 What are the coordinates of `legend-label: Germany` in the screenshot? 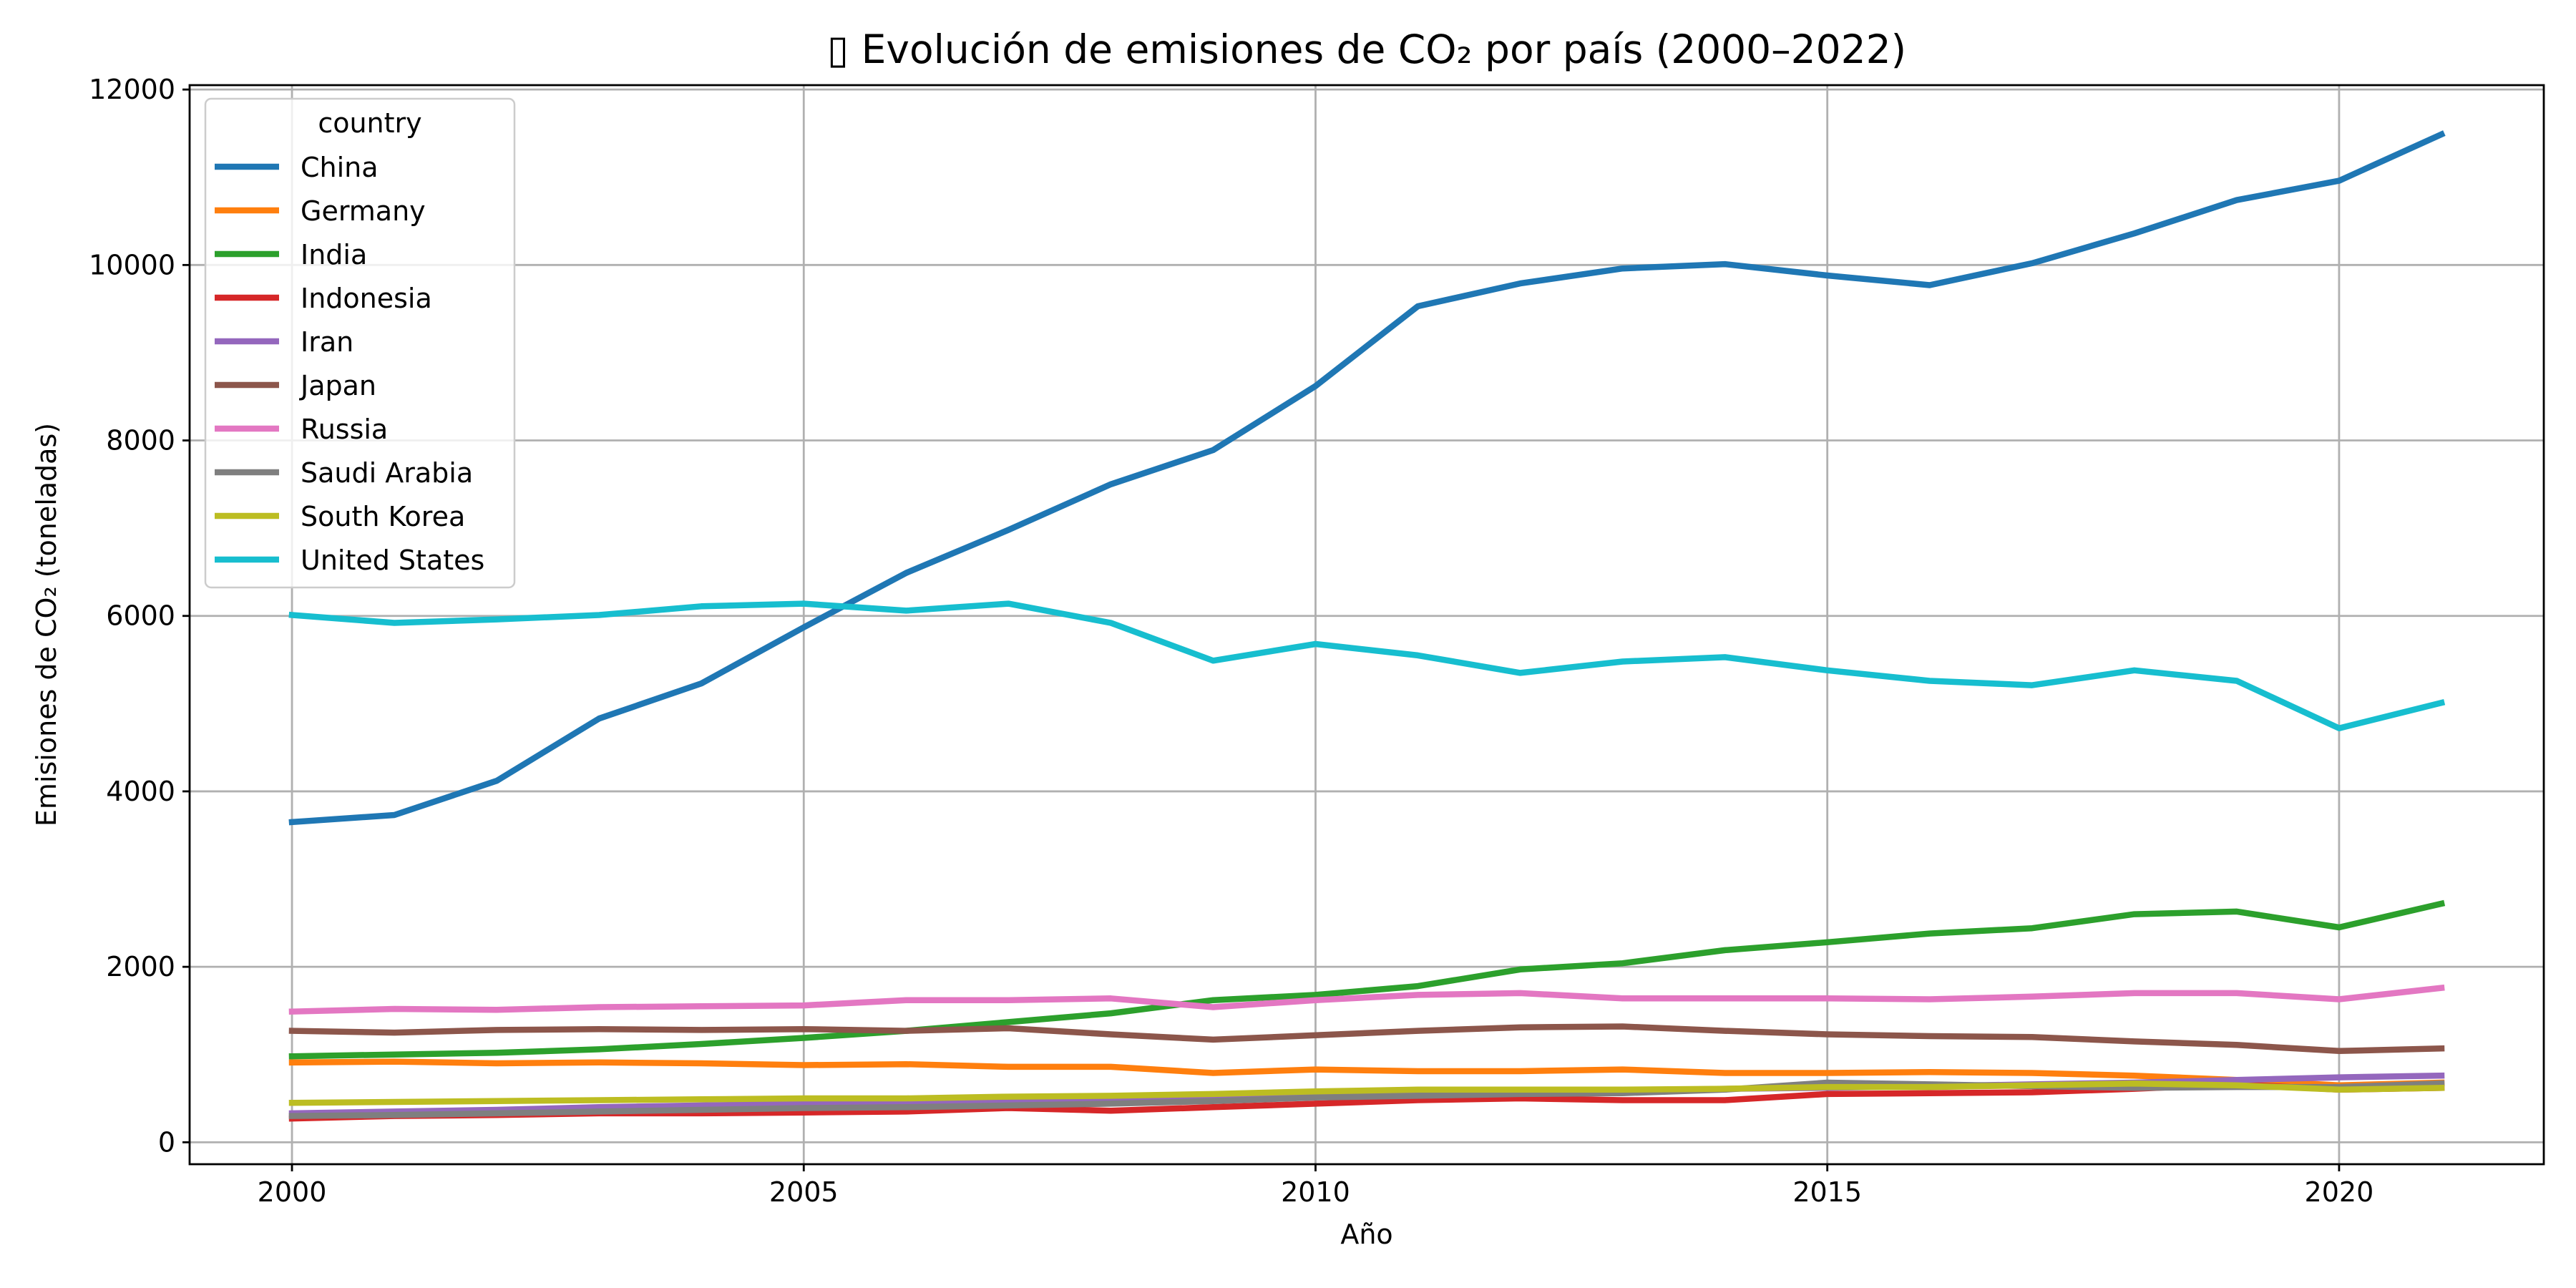 It's located at (363, 211).